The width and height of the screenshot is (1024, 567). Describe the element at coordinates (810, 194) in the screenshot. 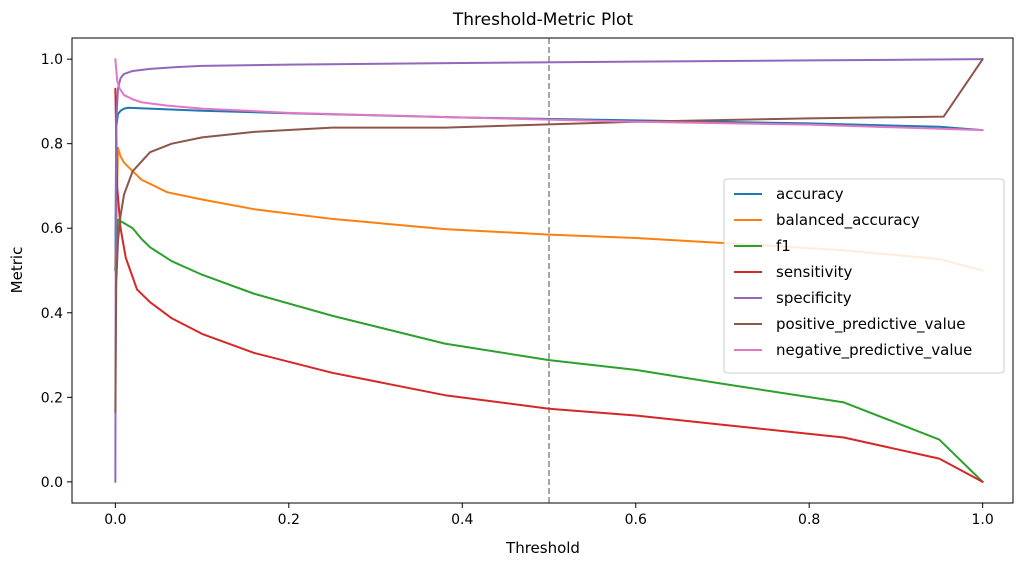

I see `legend-label-accuracy: accuracy` at that location.